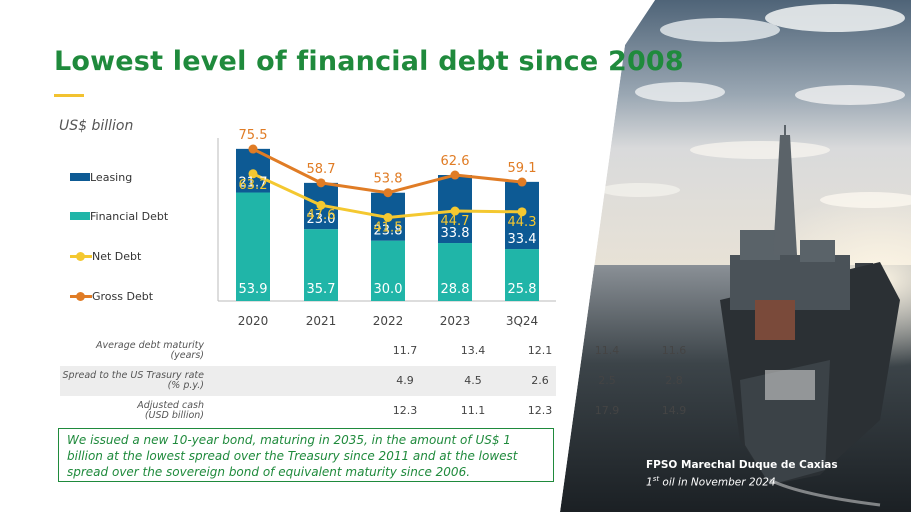 This screenshot has height=512, width=911. I want to click on table-cell: 4.5, so click(473, 380).